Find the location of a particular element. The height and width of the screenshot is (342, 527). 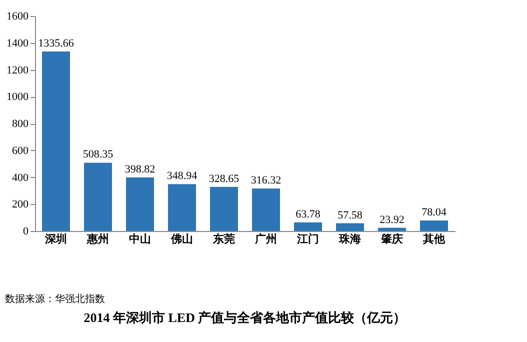

data-label: 508.35 is located at coordinates (98, 154).